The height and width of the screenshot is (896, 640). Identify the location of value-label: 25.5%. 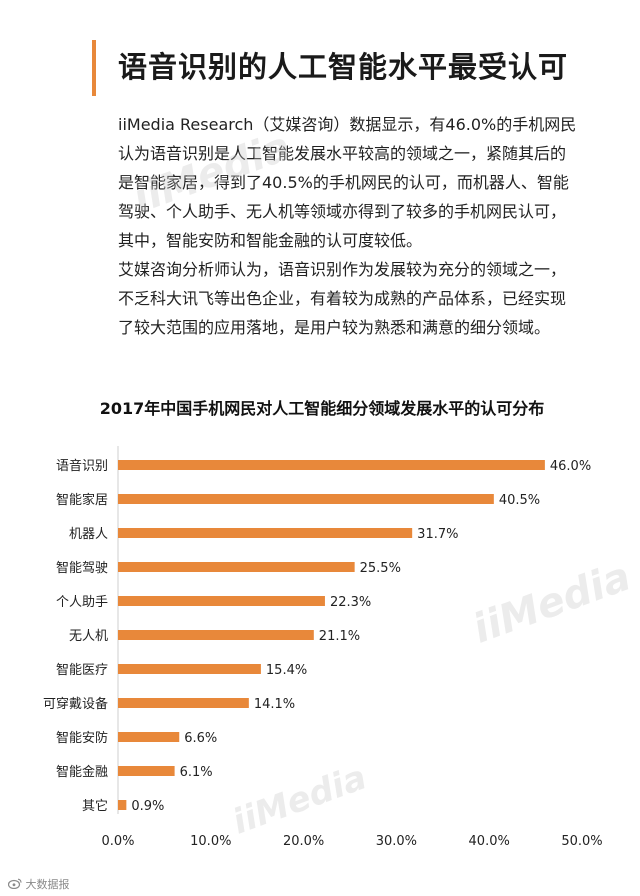
(380, 568).